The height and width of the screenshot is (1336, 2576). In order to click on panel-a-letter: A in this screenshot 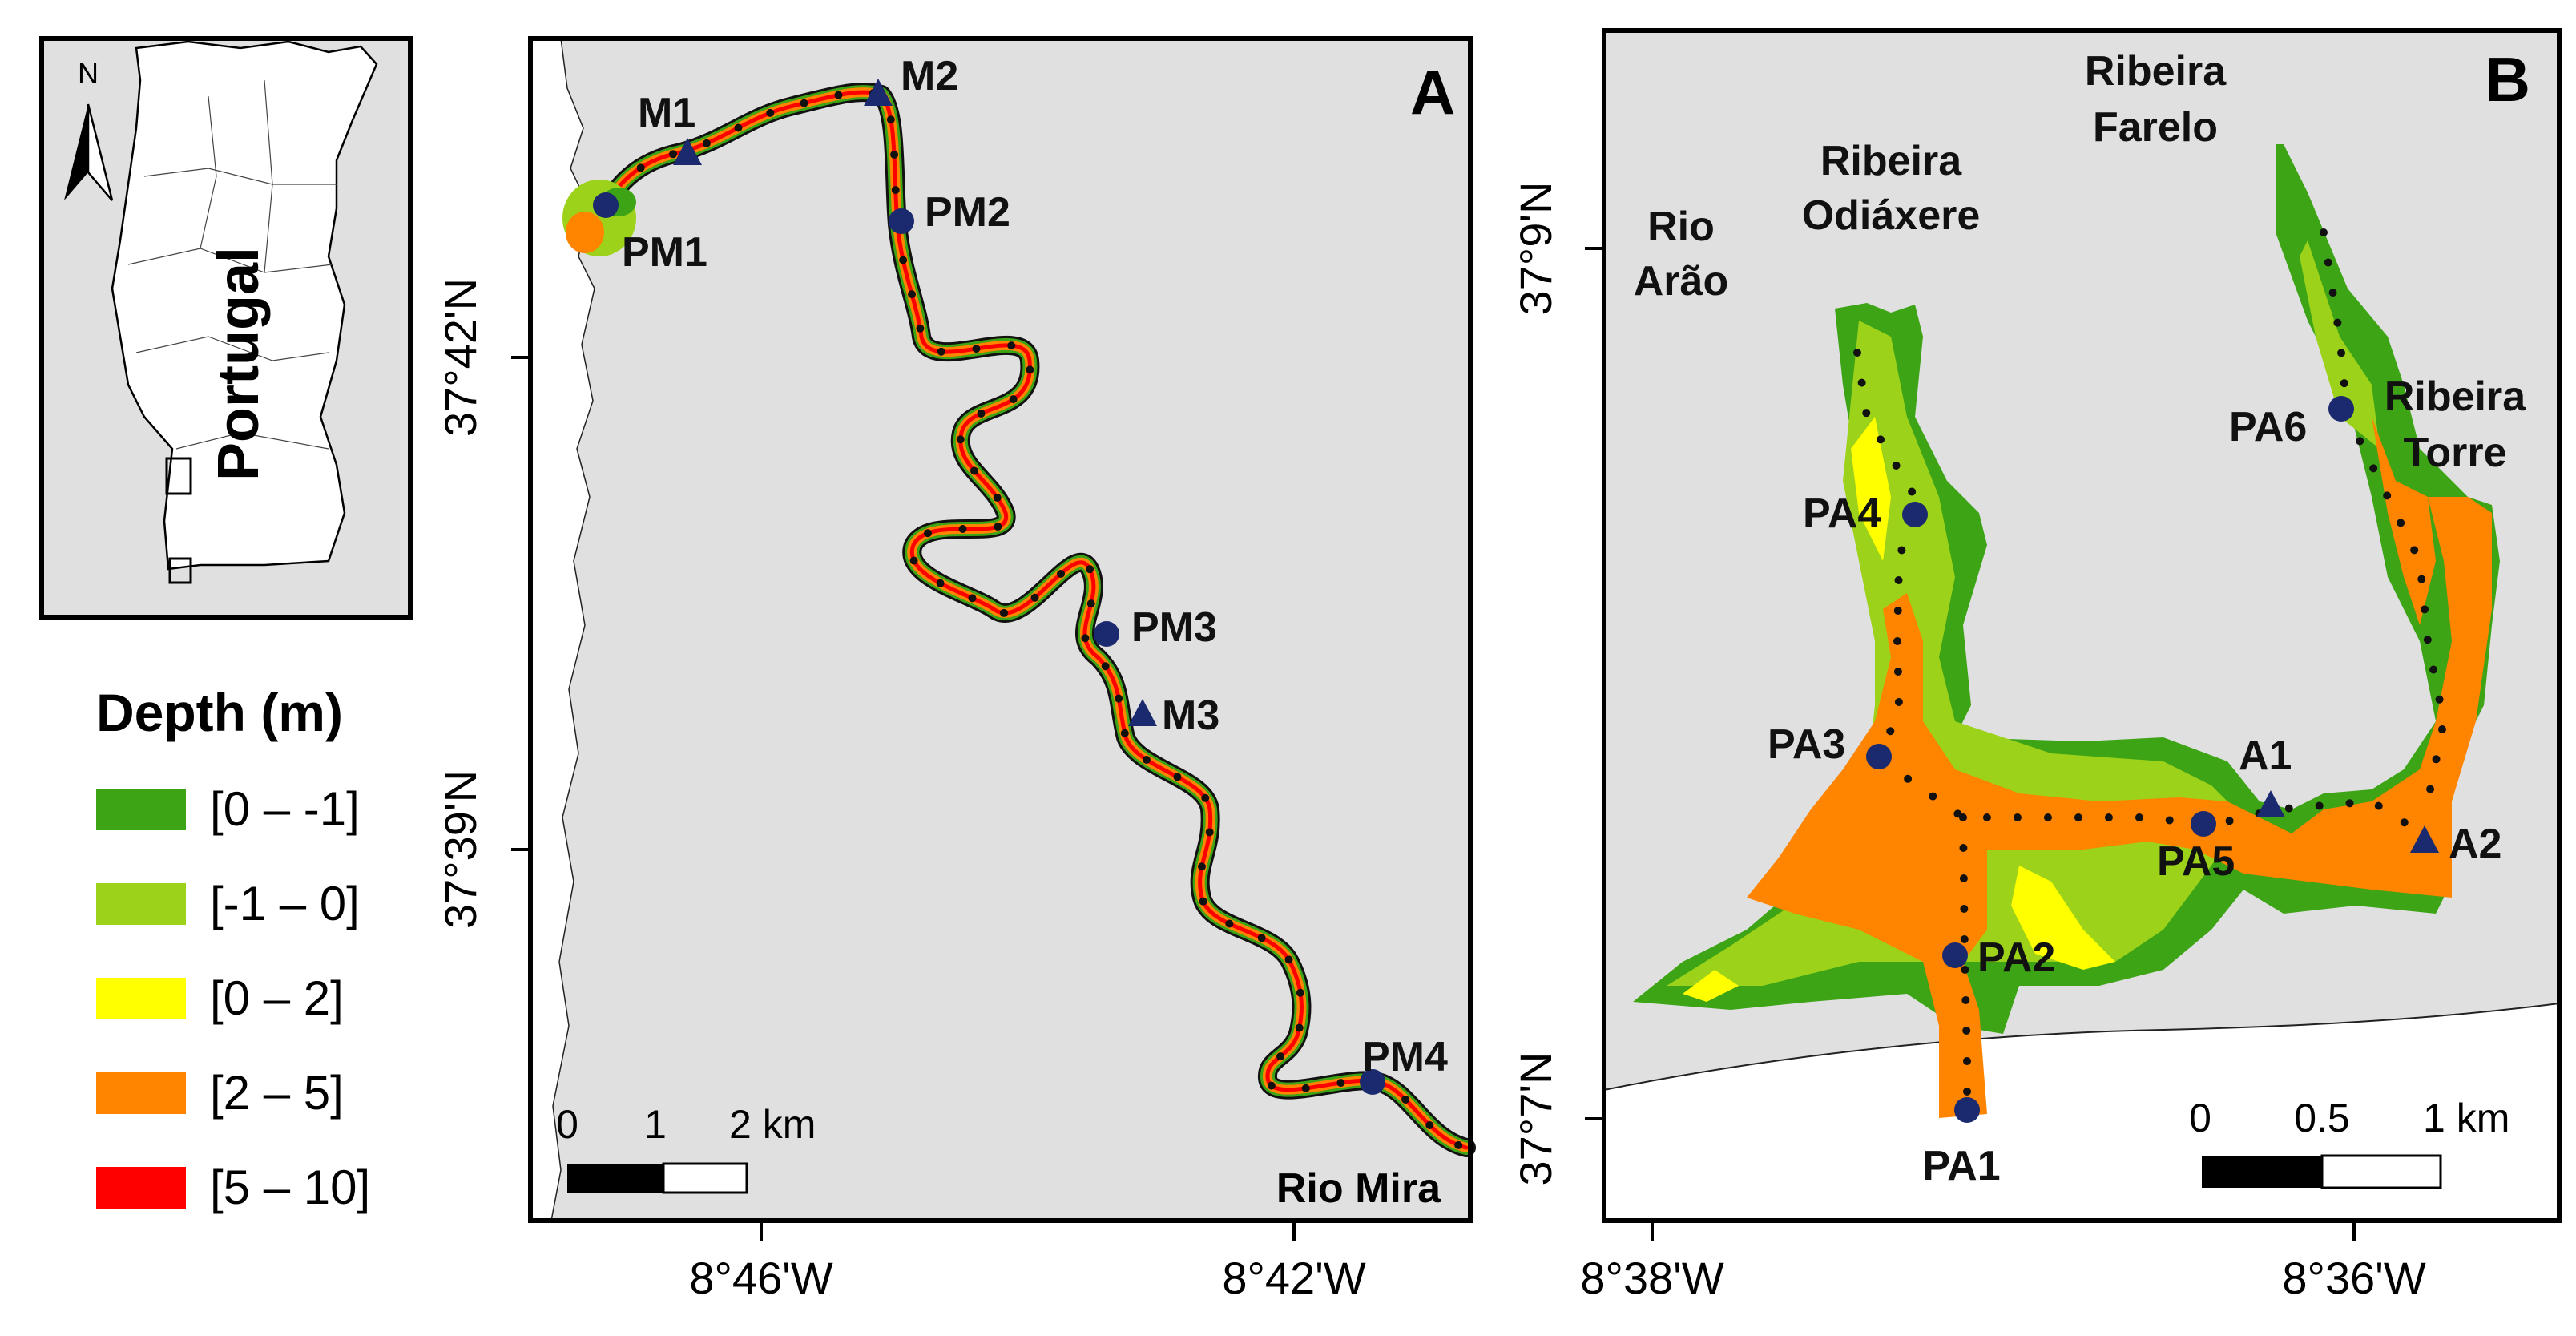, I will do `click(1432, 92)`.